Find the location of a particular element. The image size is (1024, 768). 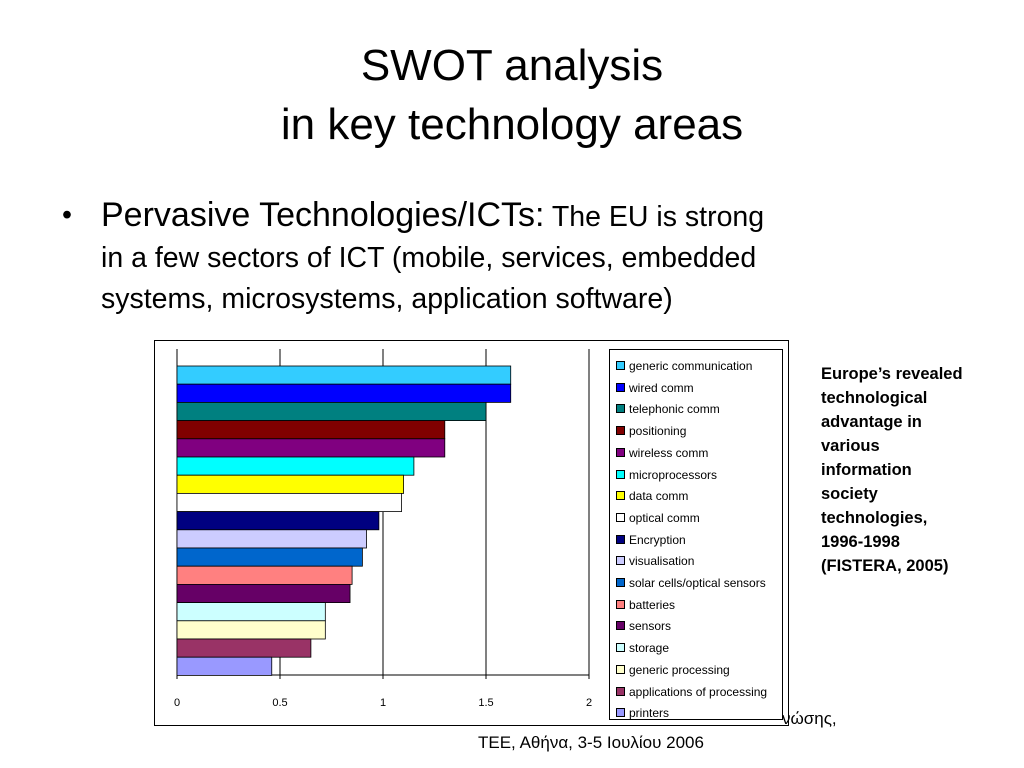

x-tick-label: 1 is located at coordinates (383, 703).